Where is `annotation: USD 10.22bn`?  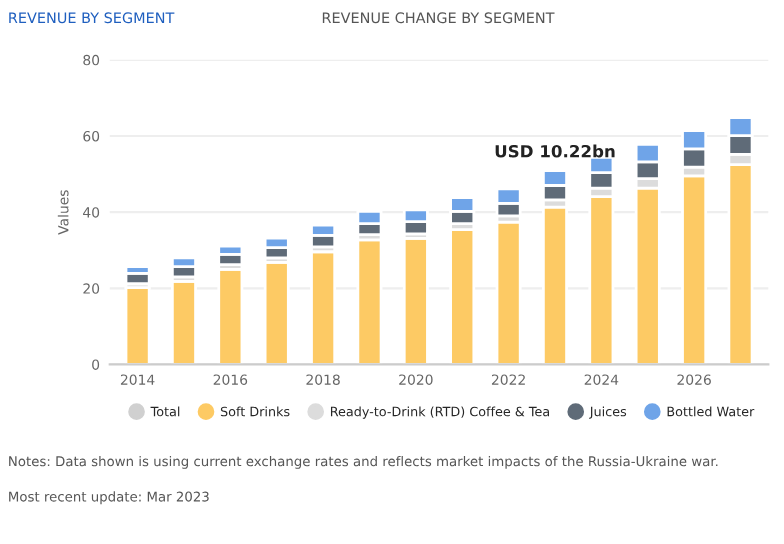
annotation: USD 10.22bn is located at coordinates (555, 151).